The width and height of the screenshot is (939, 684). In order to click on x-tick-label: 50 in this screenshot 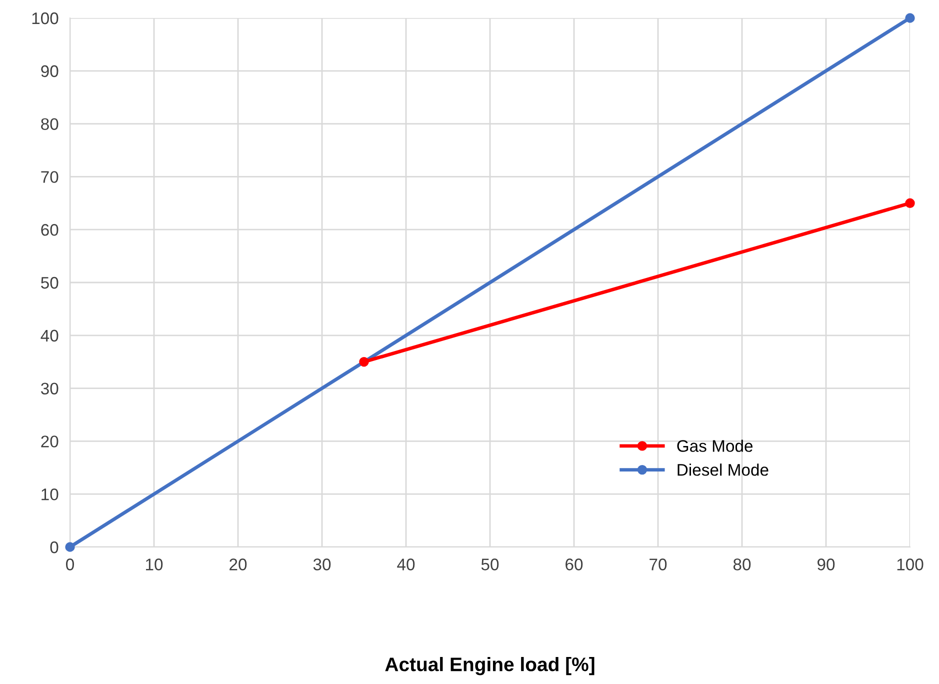, I will do `click(490, 564)`.